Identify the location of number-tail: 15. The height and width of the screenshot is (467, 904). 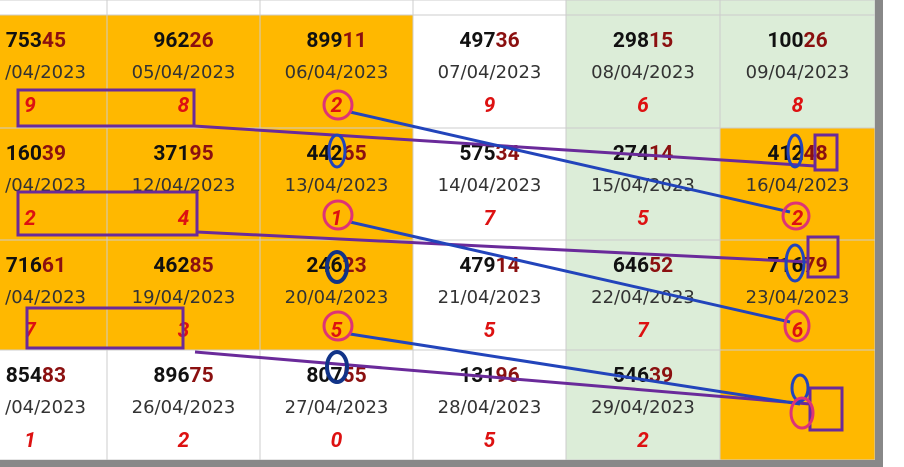
(661, 41).